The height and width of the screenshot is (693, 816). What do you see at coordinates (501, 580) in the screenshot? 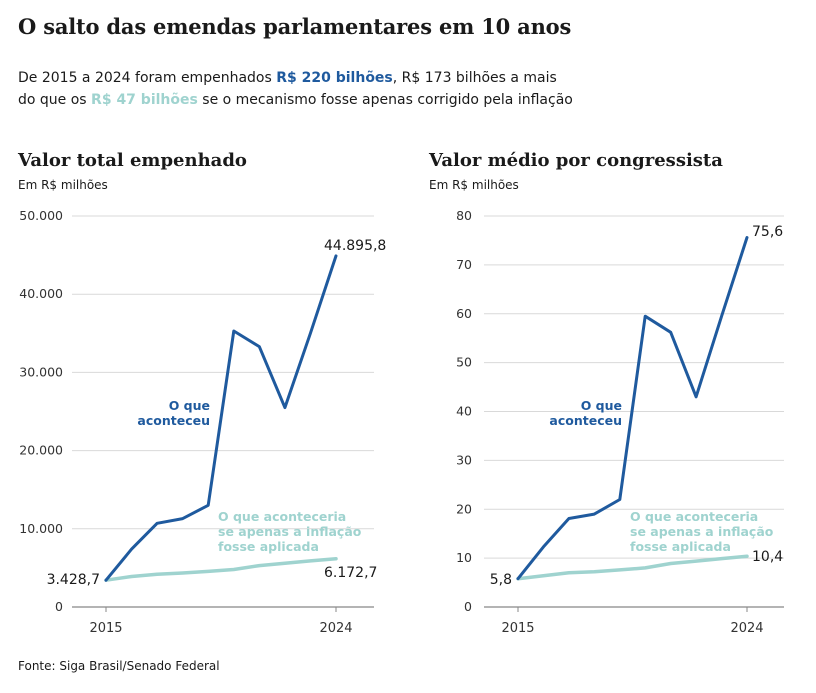
I see `chart-2-start-value-label: 5,8` at bounding box center [501, 580].